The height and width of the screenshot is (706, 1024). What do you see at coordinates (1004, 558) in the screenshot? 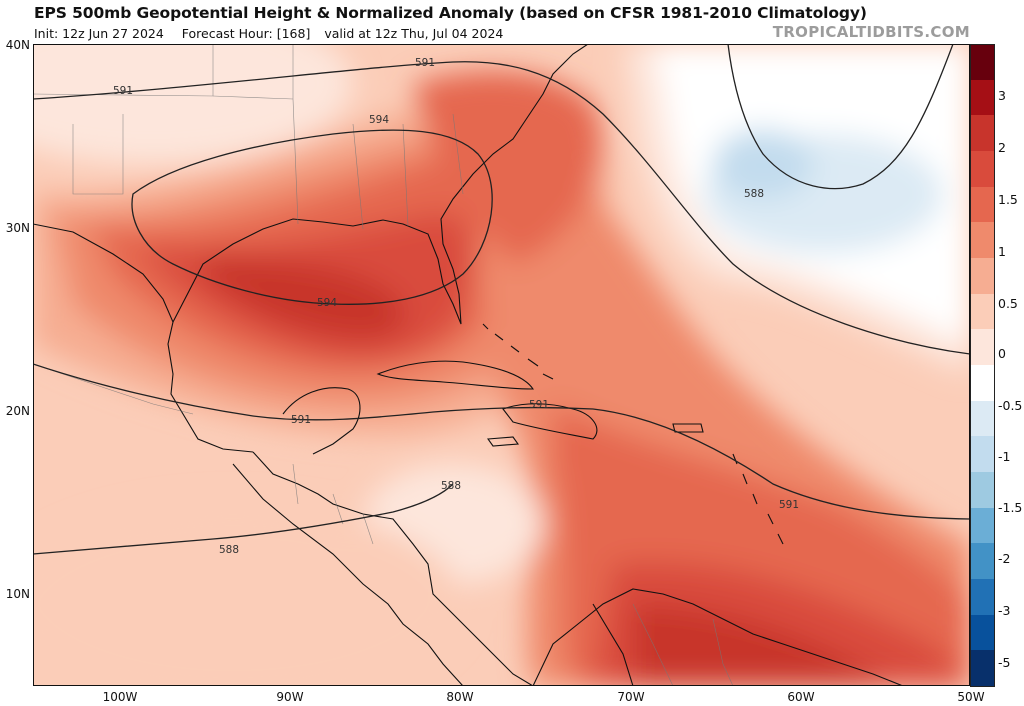
I see `colorbar-label: -2` at bounding box center [1004, 558].